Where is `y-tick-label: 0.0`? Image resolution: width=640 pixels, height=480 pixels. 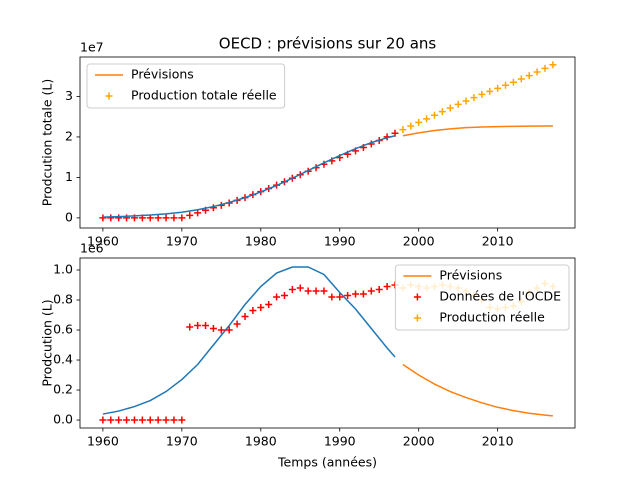 y-tick-label: 0.0 is located at coordinates (63, 419).